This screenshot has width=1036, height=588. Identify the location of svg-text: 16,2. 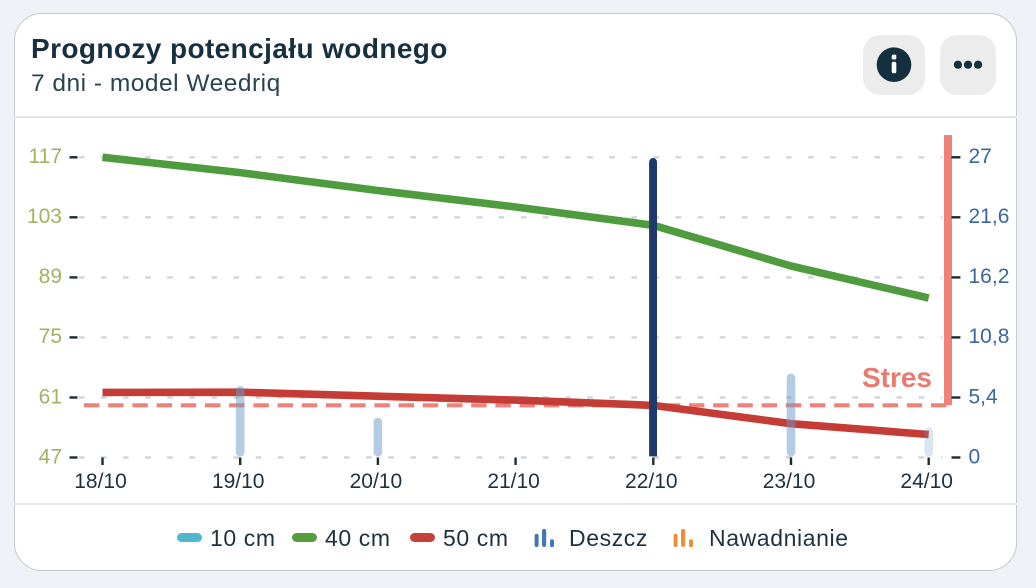
(989, 276).